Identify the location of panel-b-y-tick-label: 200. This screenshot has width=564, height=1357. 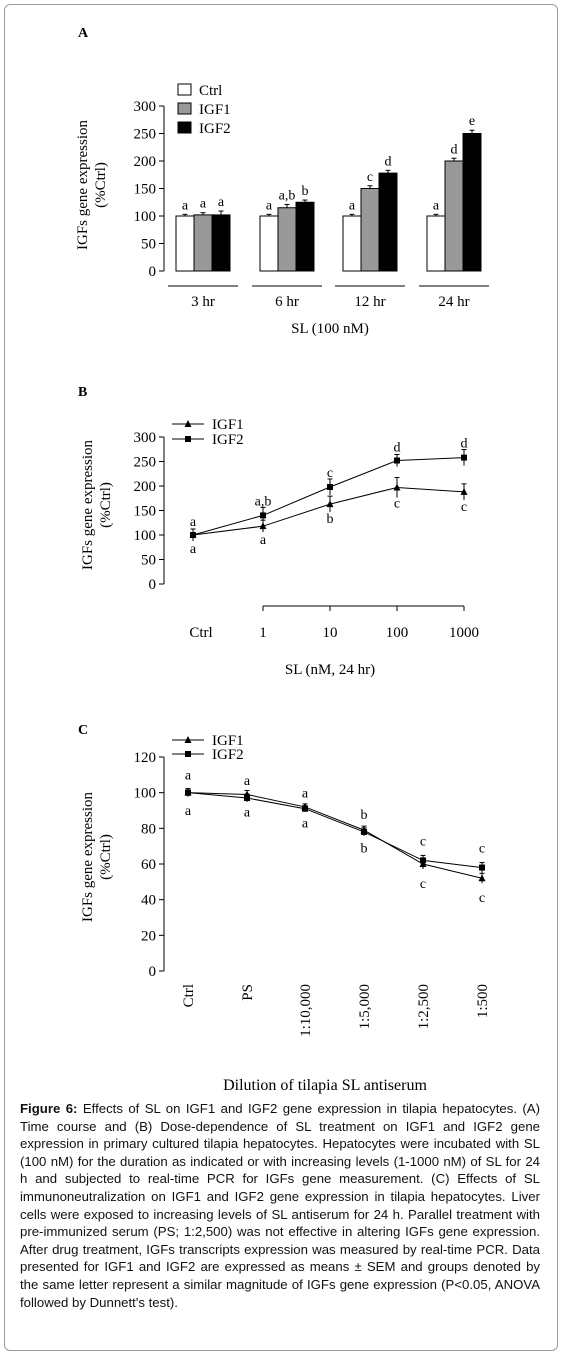
(145, 487).